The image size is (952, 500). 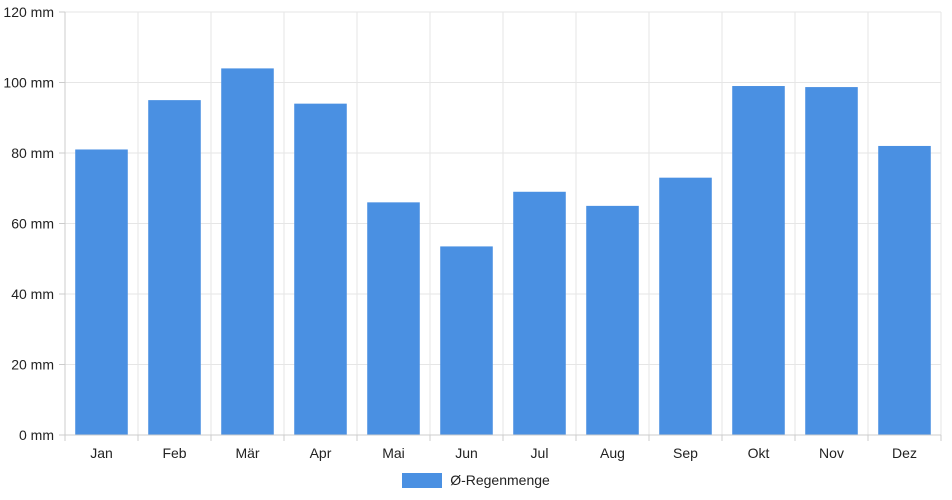 I want to click on x-tick-label: Feb, so click(x=174, y=453).